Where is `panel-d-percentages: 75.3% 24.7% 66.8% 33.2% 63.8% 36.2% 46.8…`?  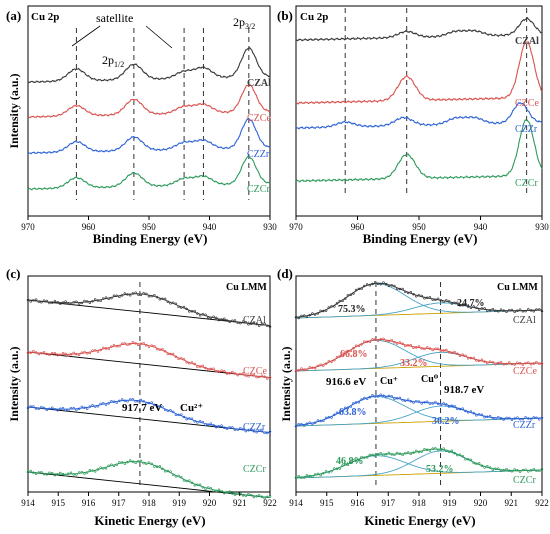 panel-d-percentages: 75.3% 24.7% 66.8% 33.2% 63.8% 36.2% 46.8… is located at coordinates (410, 386).